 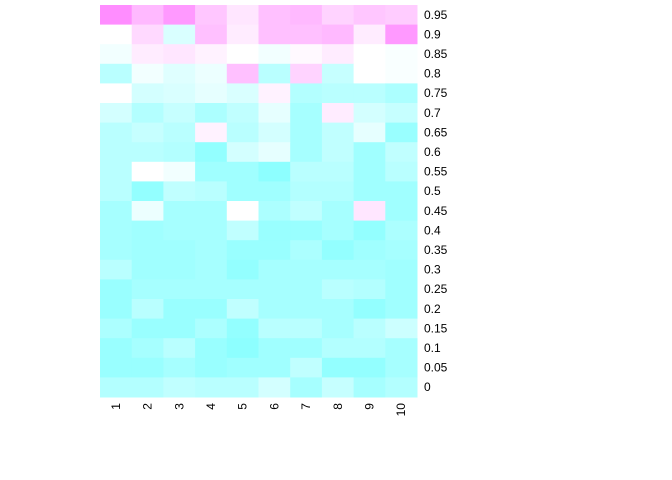 What do you see at coordinates (211, 406) in the screenshot?
I see `column-tick-label: 4` at bounding box center [211, 406].